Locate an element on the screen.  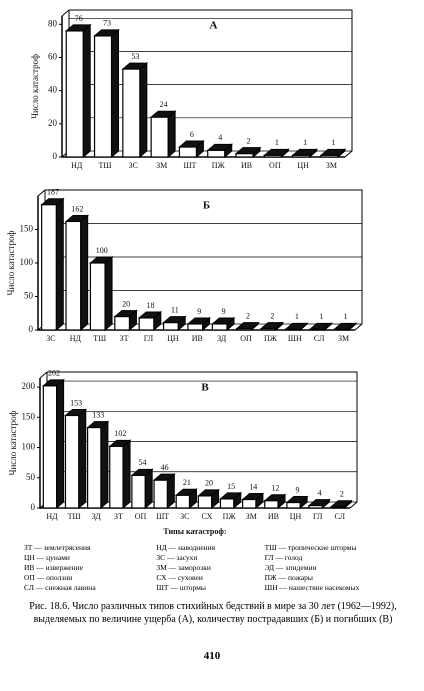
x-tick-label: ЗТ is located at coordinates (118, 516).